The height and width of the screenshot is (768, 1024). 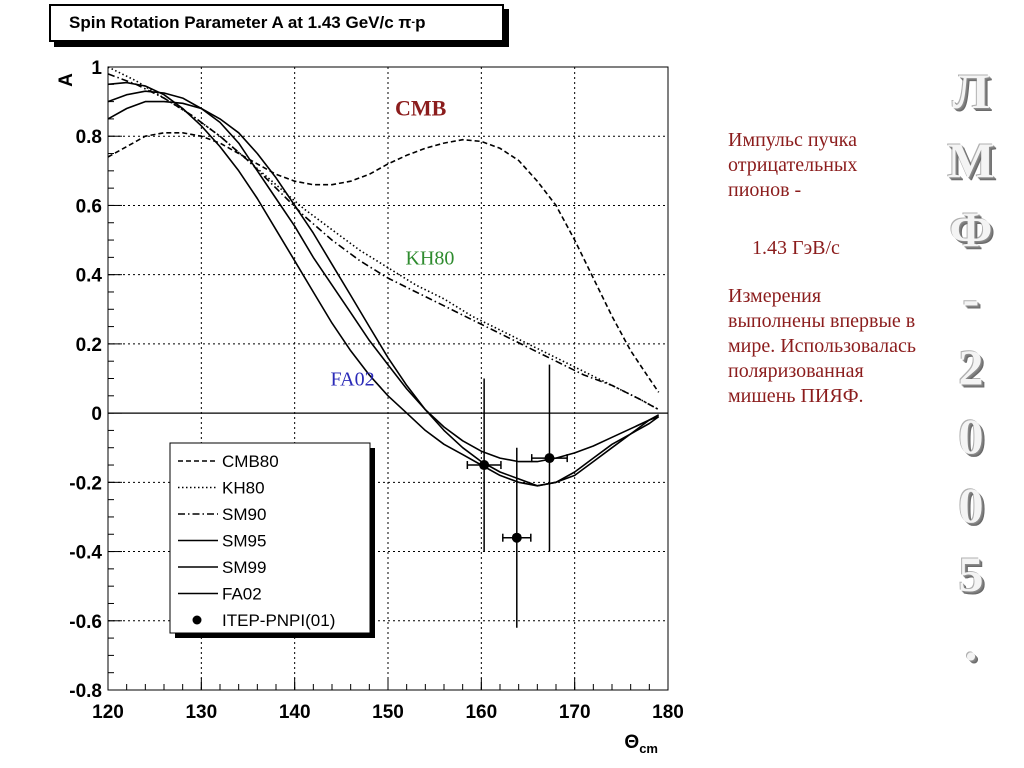 What do you see at coordinates (421, 107) in the screenshot?
I see `annotation-cmb: CMB` at bounding box center [421, 107].